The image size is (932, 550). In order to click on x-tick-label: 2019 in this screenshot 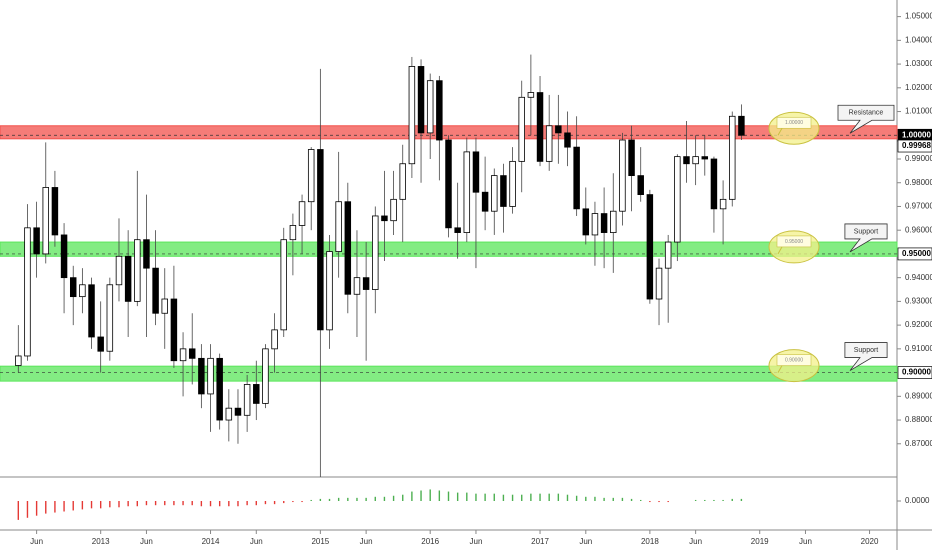, I will do `click(760, 541)`.